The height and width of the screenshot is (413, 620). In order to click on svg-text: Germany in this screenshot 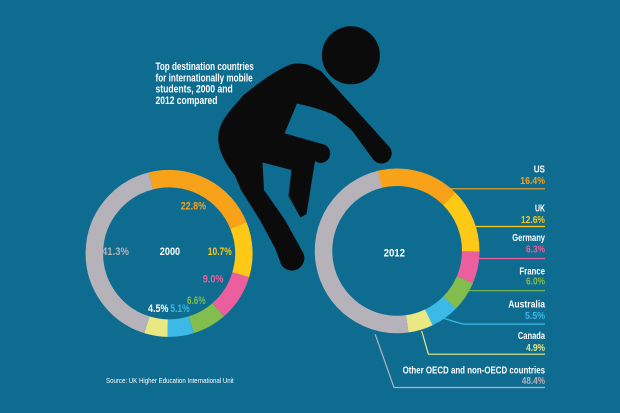, I will do `click(528, 238)`.